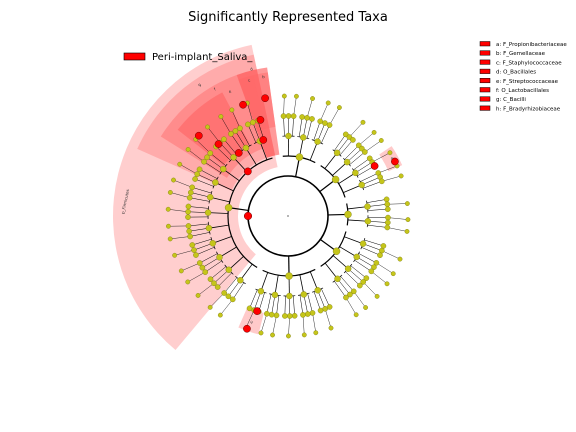  Describe the element at coordinates (485, 108) in the screenshot. I see `clade-legend-swatch-h` at that location.